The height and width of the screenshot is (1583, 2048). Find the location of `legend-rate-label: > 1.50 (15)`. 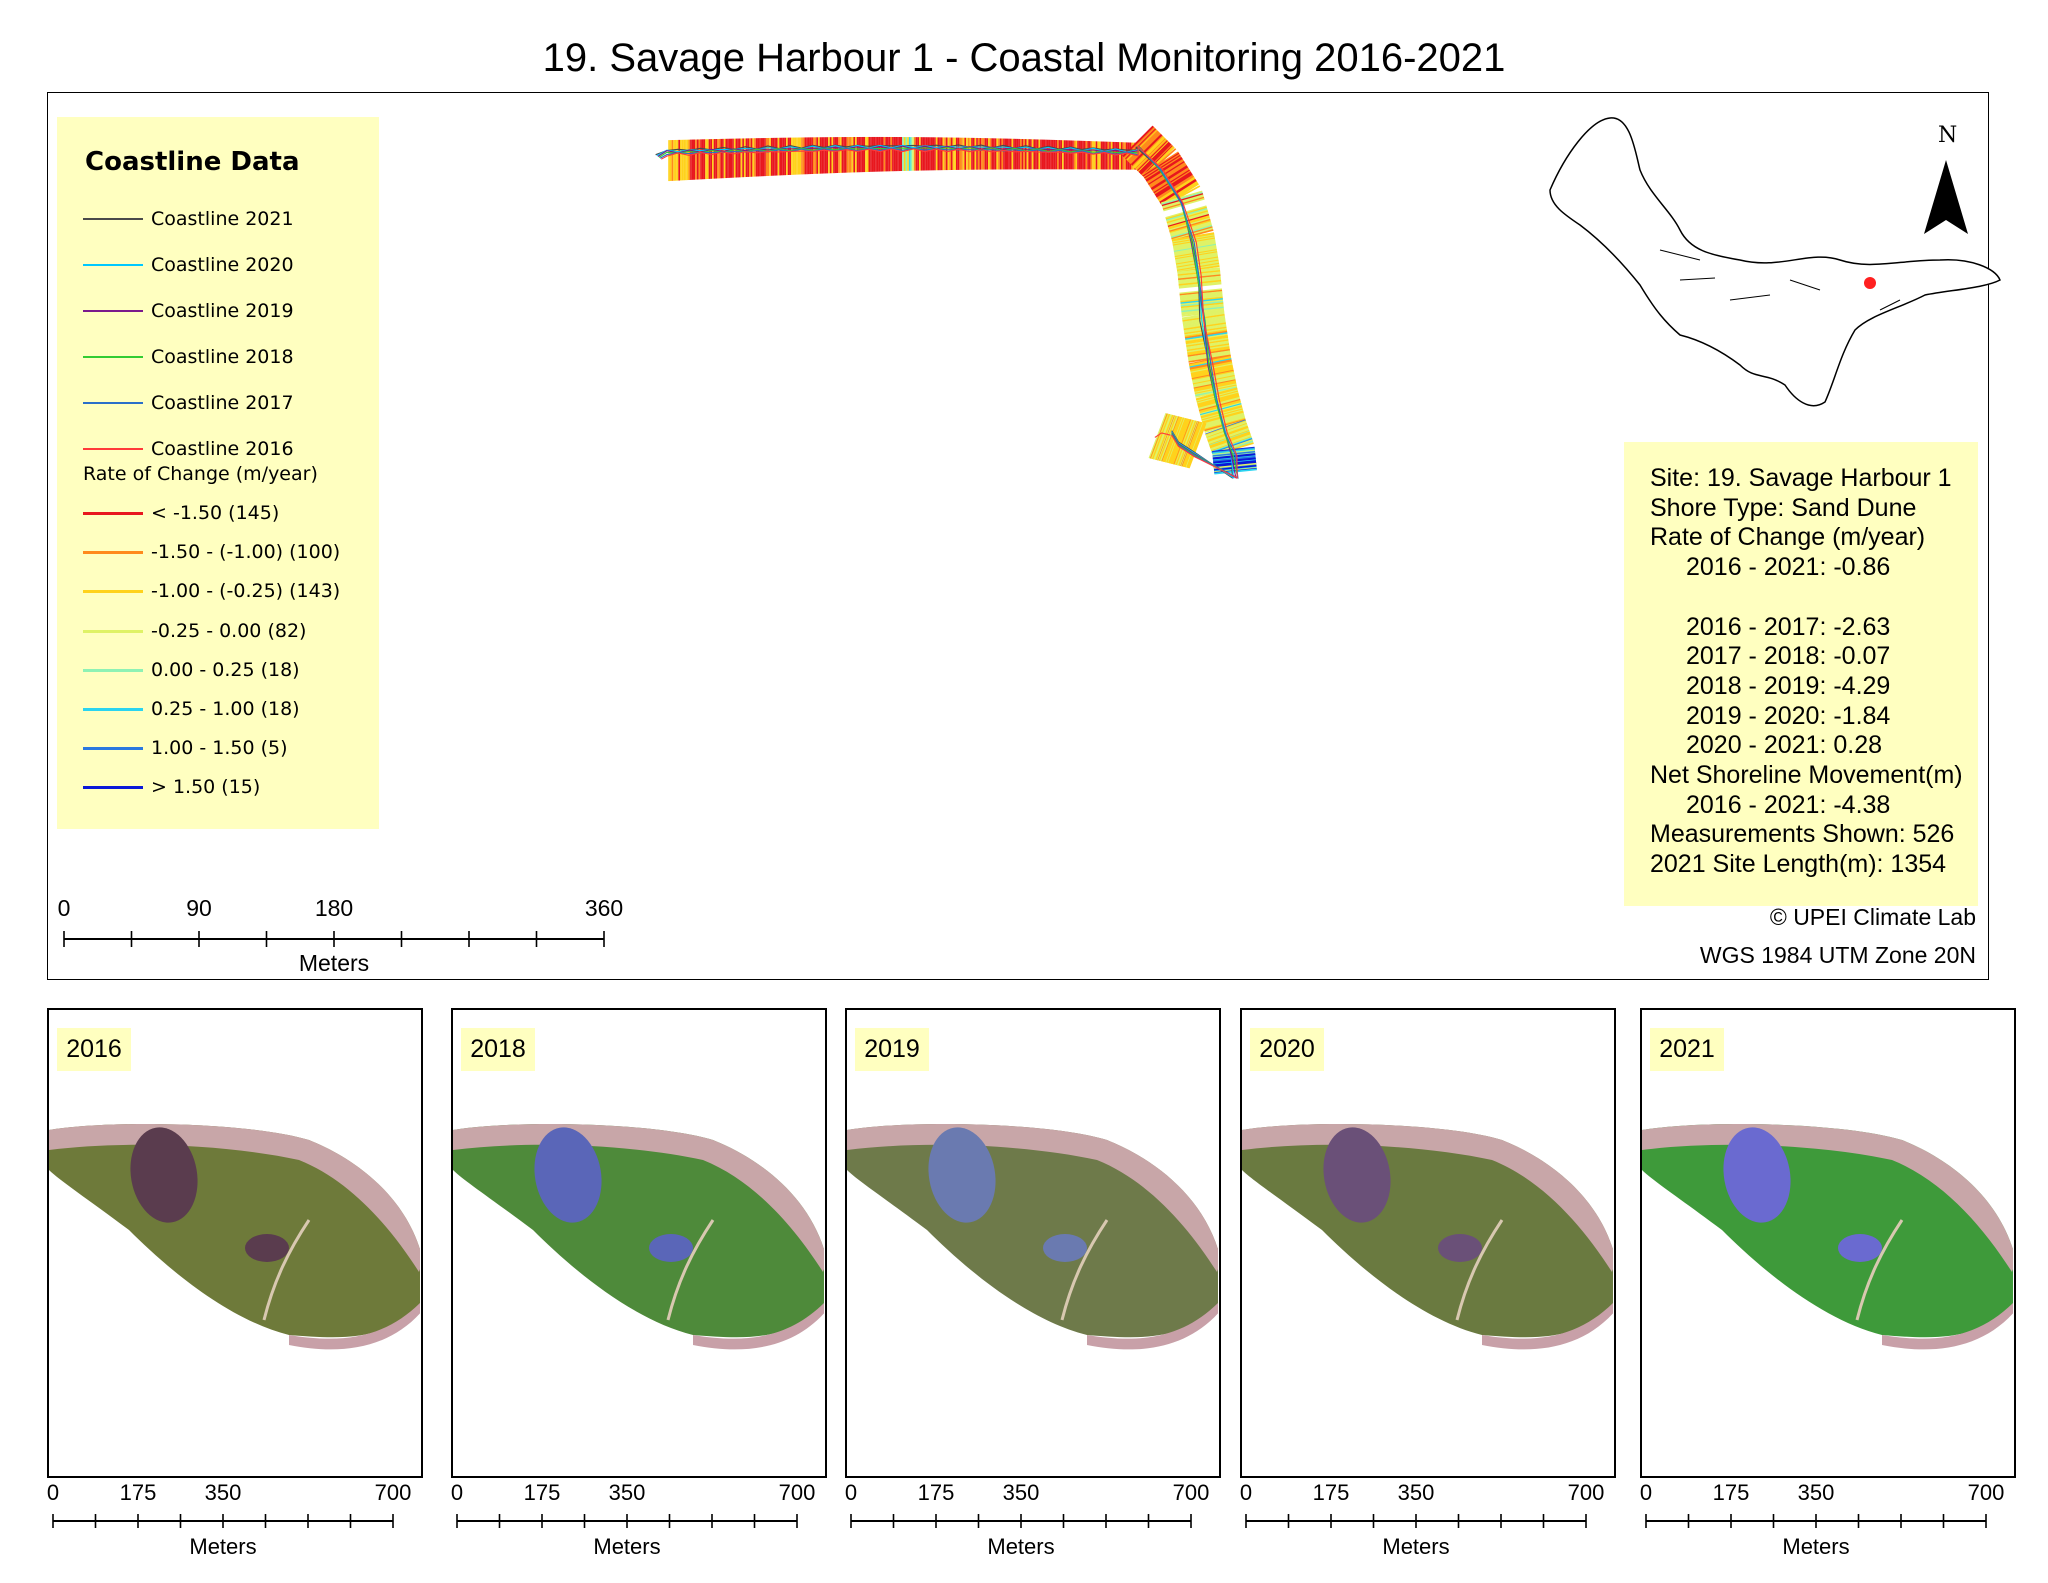

legend-rate-label: > 1.50 (15) is located at coordinates (206, 787).